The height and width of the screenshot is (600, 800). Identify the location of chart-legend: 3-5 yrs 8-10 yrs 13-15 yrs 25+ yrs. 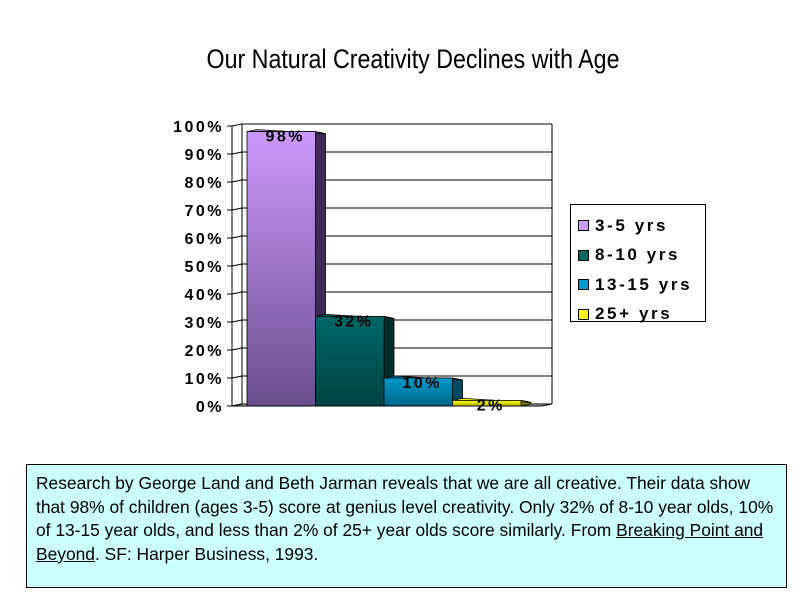
(638, 263).